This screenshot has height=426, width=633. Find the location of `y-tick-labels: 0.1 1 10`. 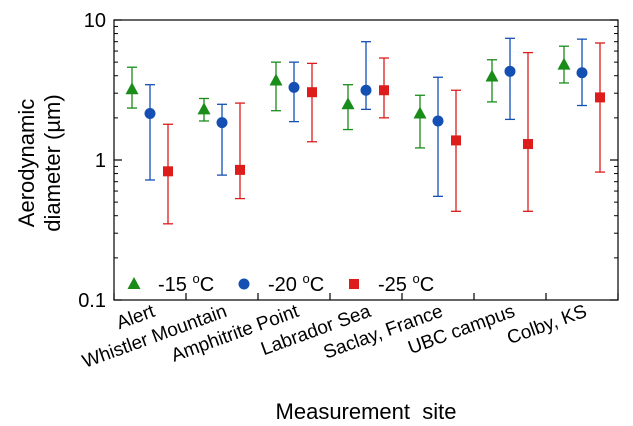

y-tick-labels: 0.1 1 10 is located at coordinates (92, 161).